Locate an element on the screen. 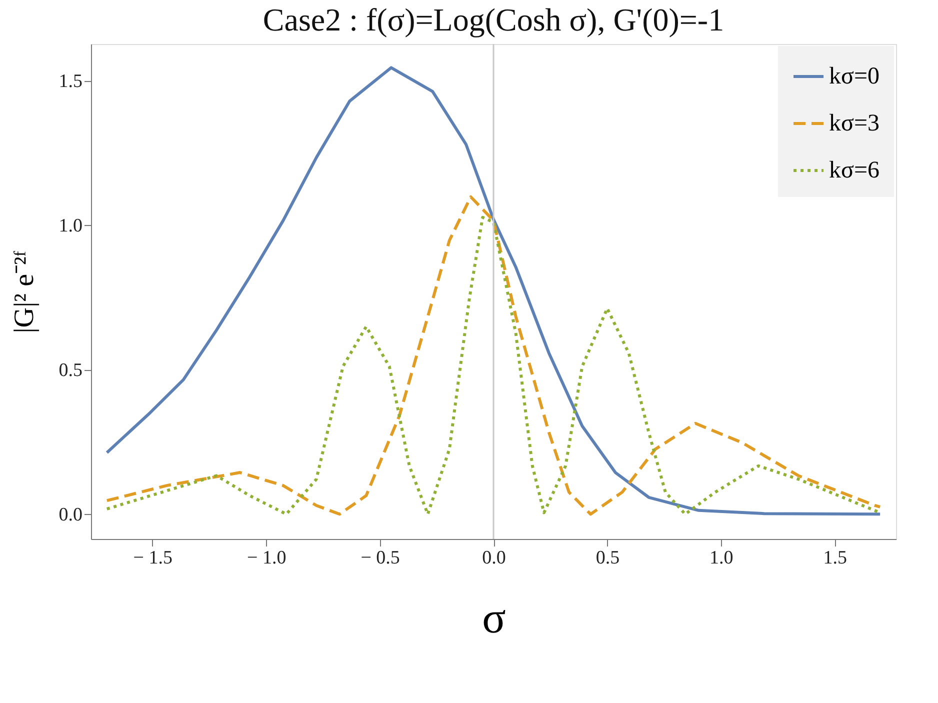 This screenshot has width=938, height=703. y-tick-label: 1.5 is located at coordinates (70, 81).